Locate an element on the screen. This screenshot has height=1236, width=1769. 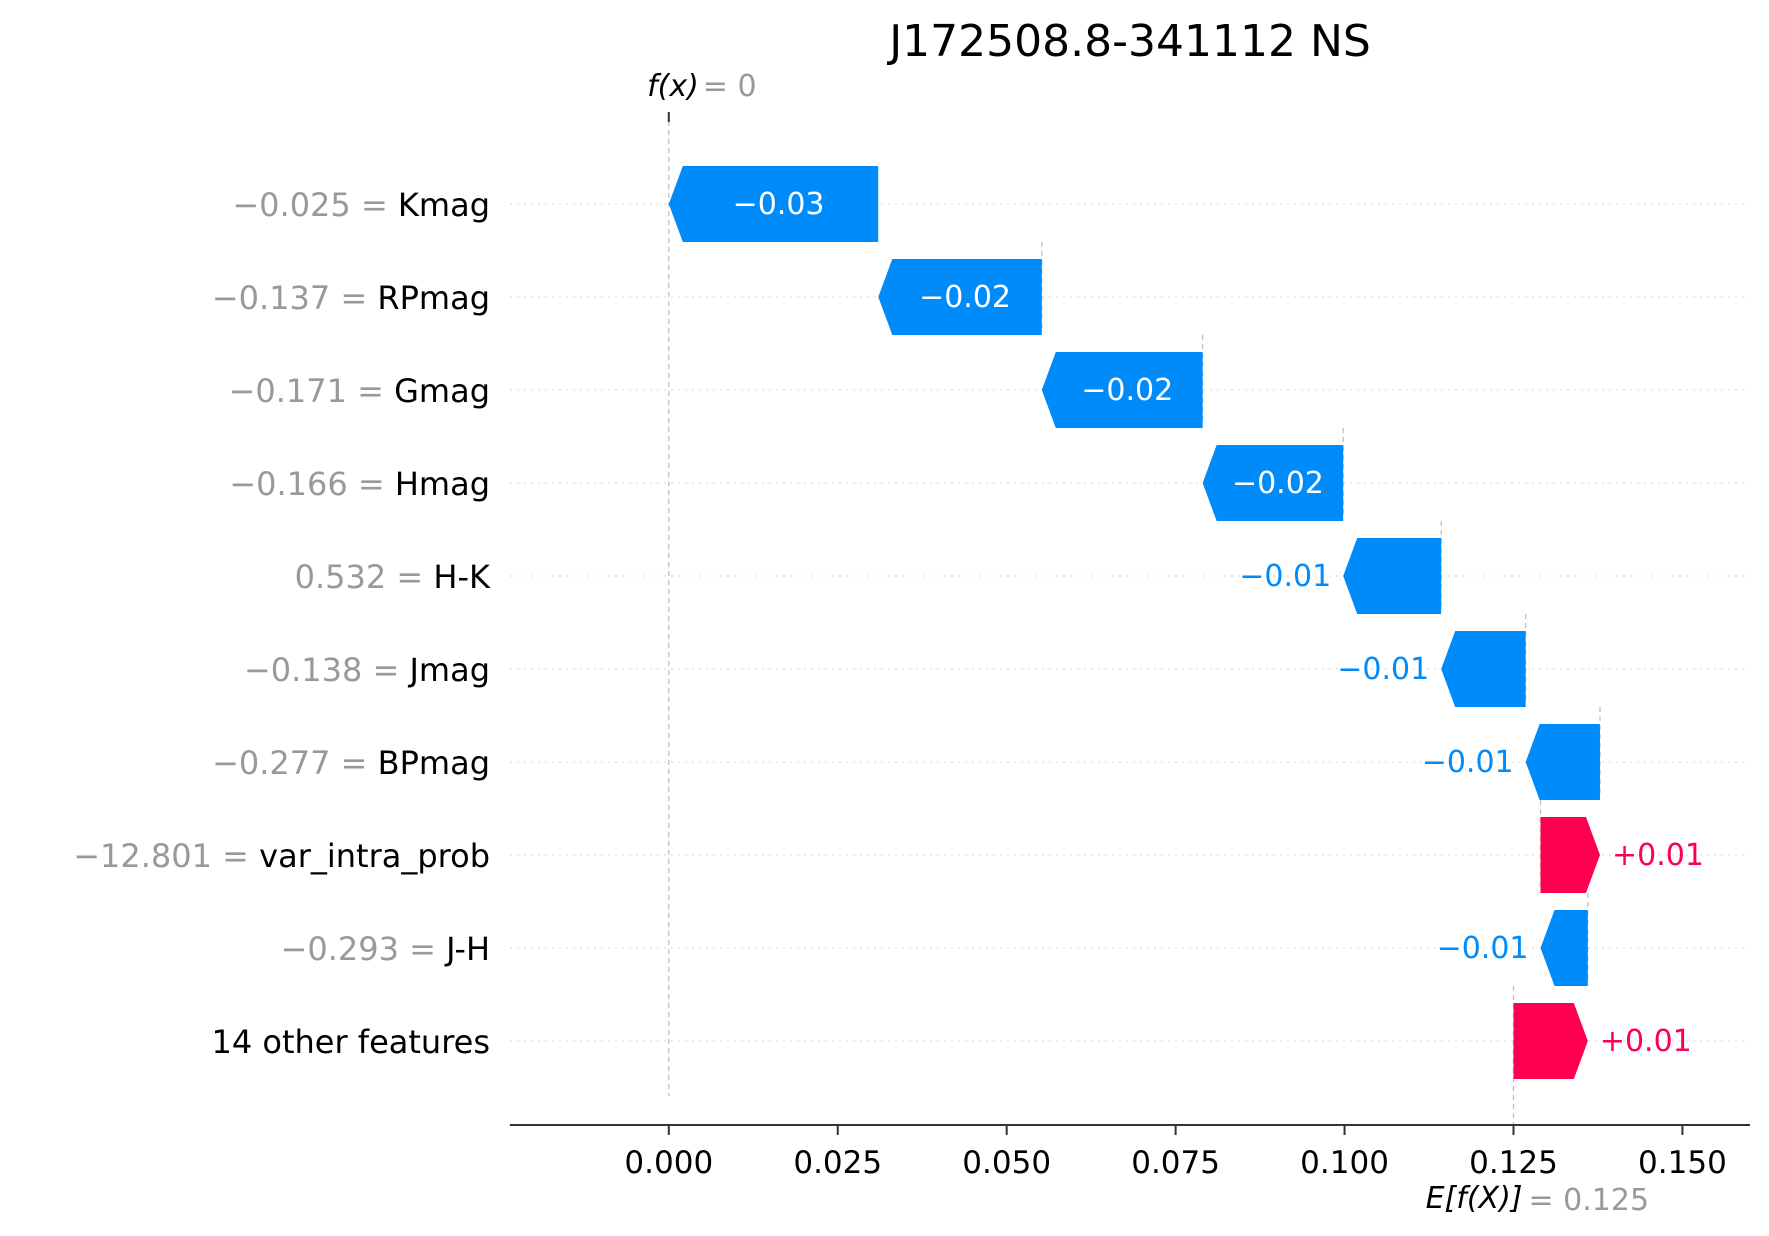
feature-label: −0.171 = Gmag is located at coordinates (359, 391).